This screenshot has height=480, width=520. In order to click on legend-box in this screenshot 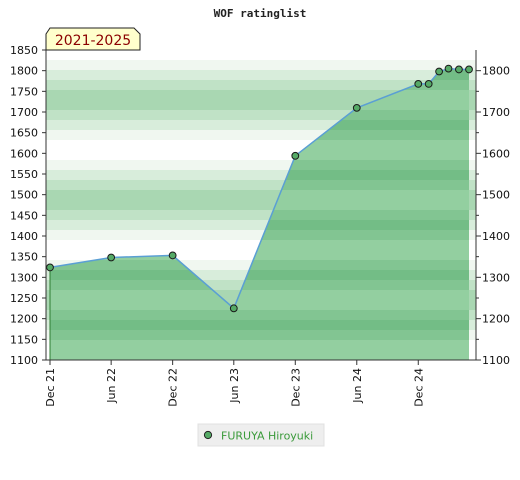, I will do `click(261, 435)`.